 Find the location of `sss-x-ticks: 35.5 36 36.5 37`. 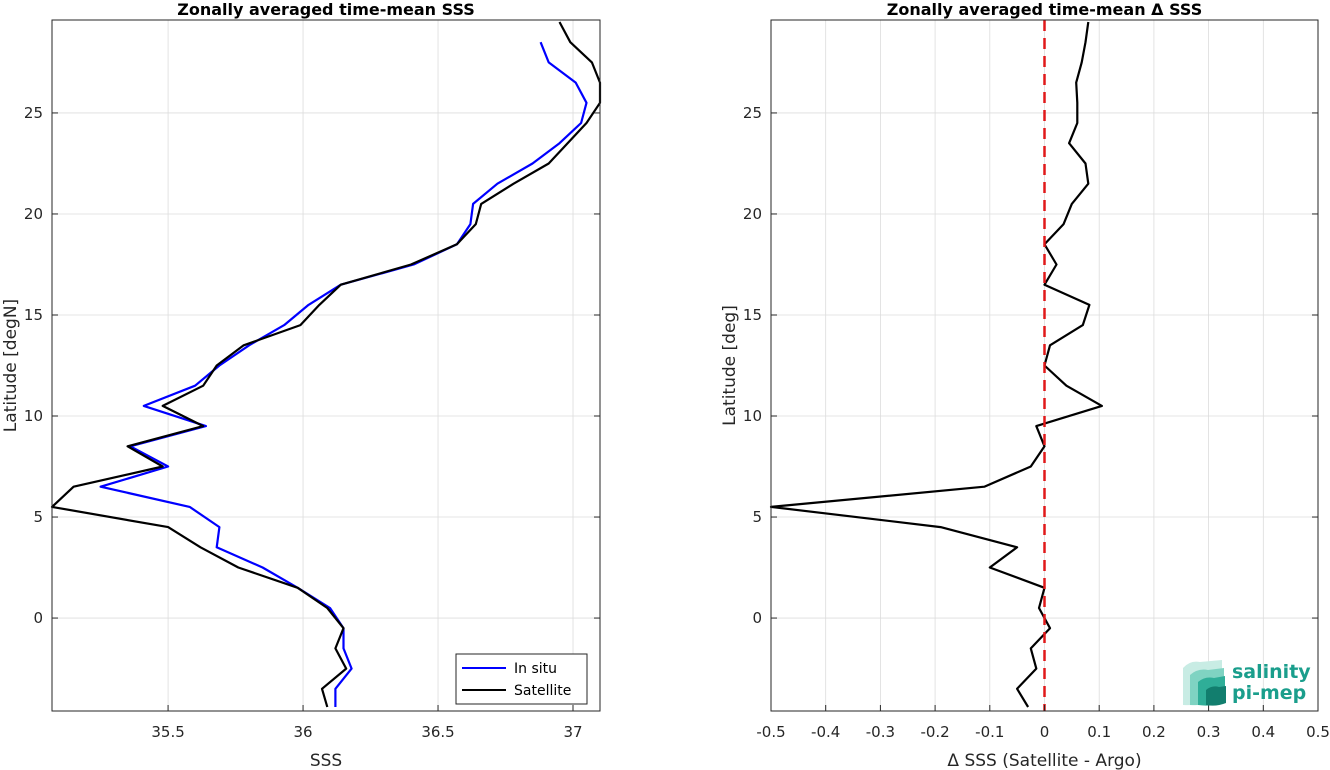

sss-x-ticks: 35.5 36 36.5 37 is located at coordinates (367, 723).